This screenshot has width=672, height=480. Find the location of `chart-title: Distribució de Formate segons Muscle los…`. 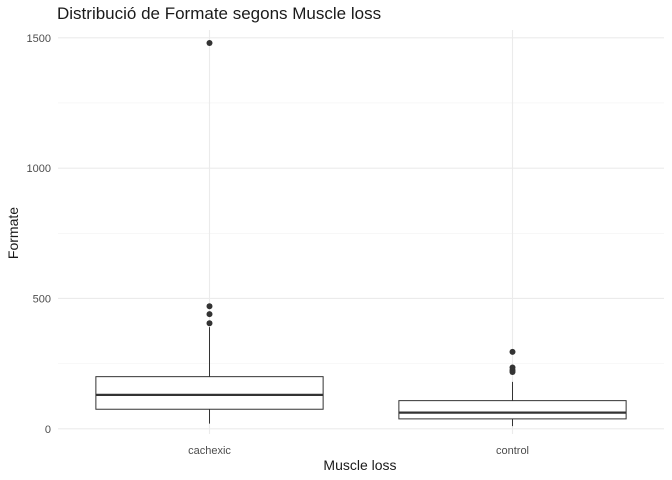

chart-title: Distribució de Formate segons Muscle los… is located at coordinates (219, 13).